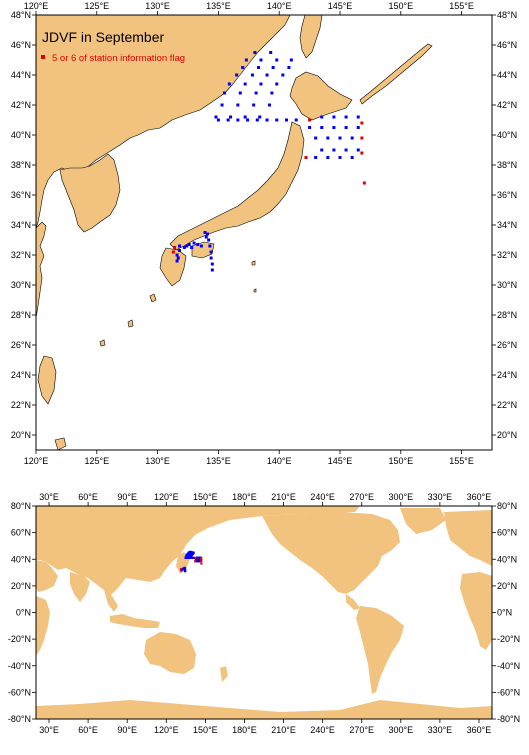 Image resolution: width=529 pixels, height=755 pixels. Describe the element at coordinates (21, 285) in the screenshot. I see `regional-lat-label-left: 30°N` at that location.